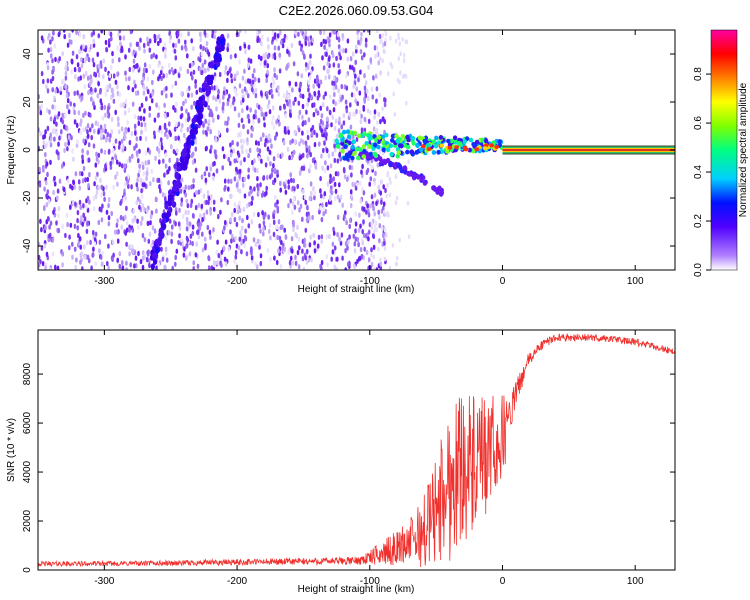  What do you see at coordinates (698, 74) in the screenshot?
I see `colorbar-tick-label: 0.8` at bounding box center [698, 74].